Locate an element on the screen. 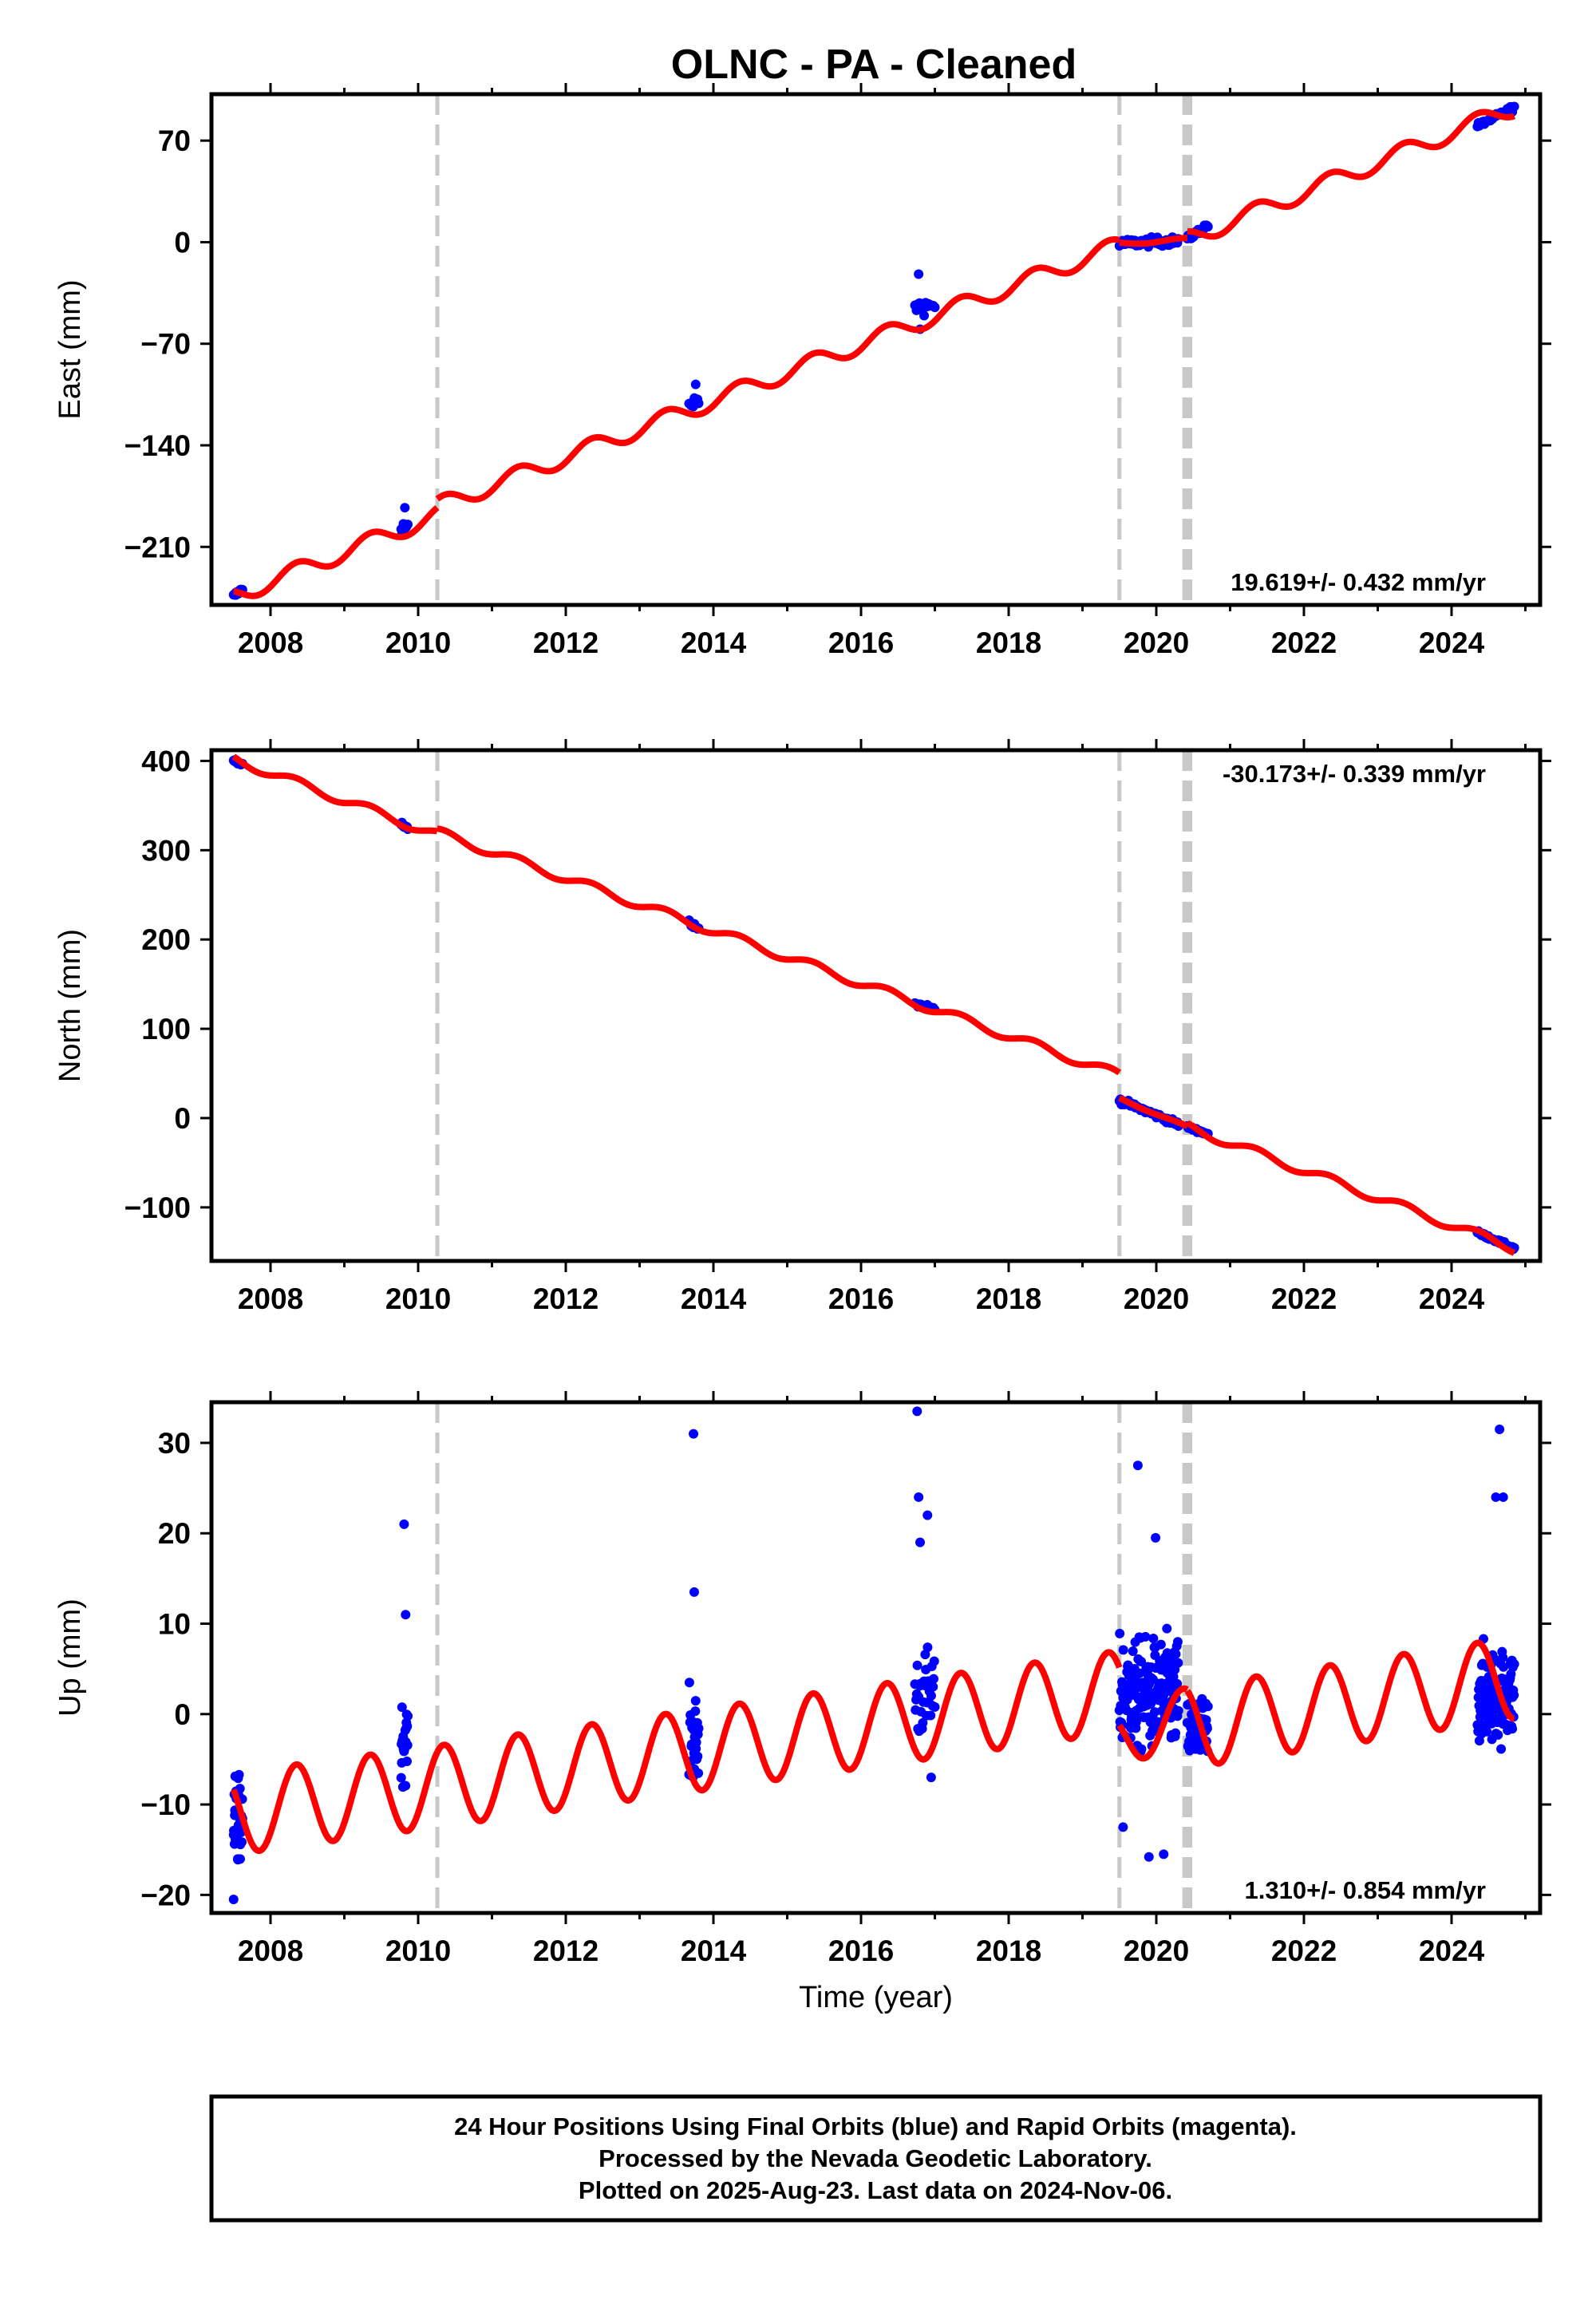  y-axis-label: North (mm) is located at coordinates (70, 1006).